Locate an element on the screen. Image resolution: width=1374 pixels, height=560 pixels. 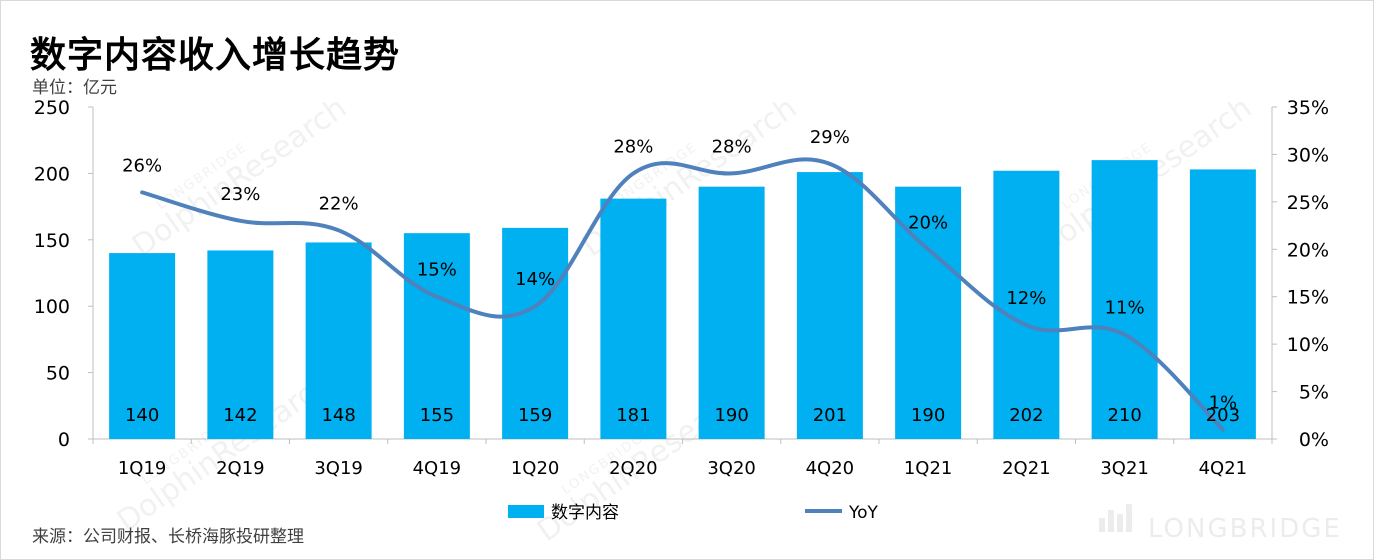
bar-value-label: 201 is located at coordinates (830, 415).